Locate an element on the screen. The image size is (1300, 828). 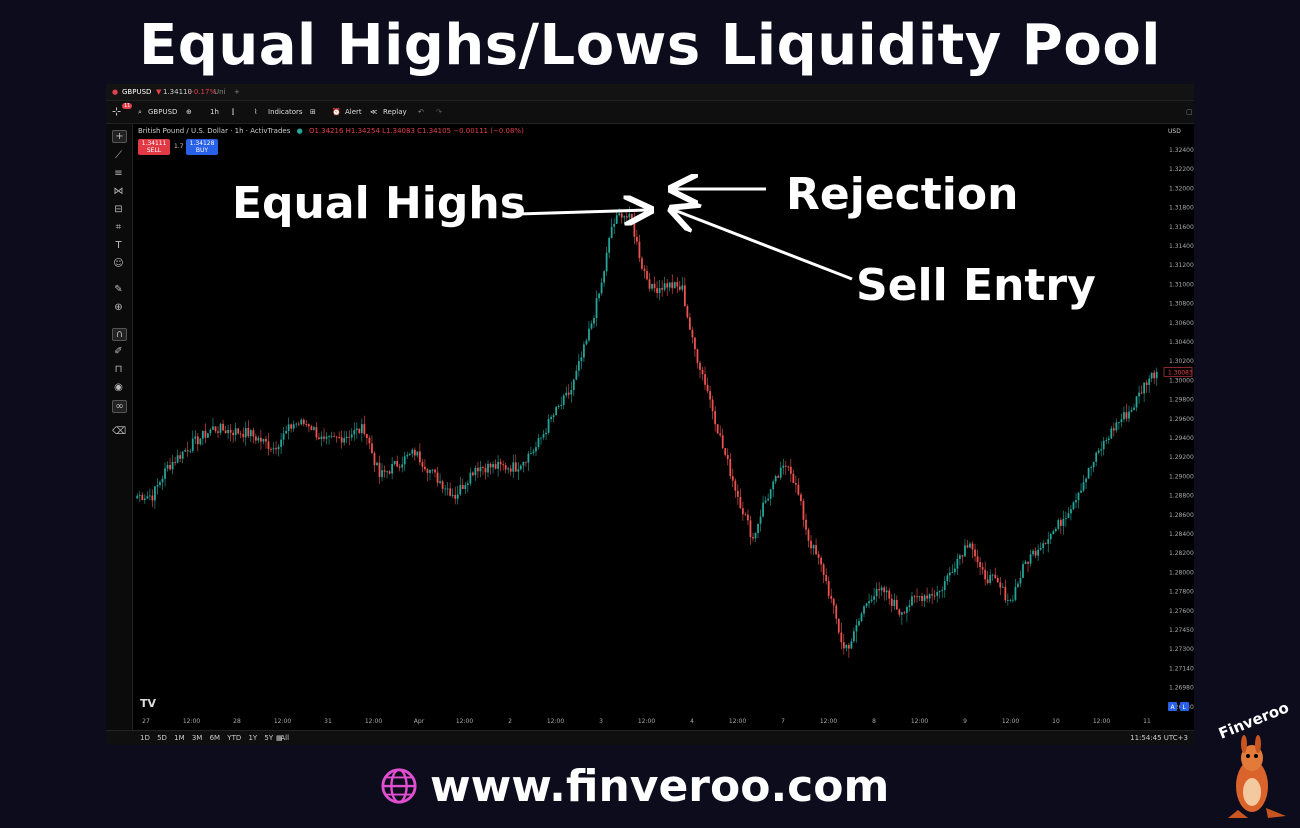
trend-line-icon: ⟋ is located at coordinates (118, 155).